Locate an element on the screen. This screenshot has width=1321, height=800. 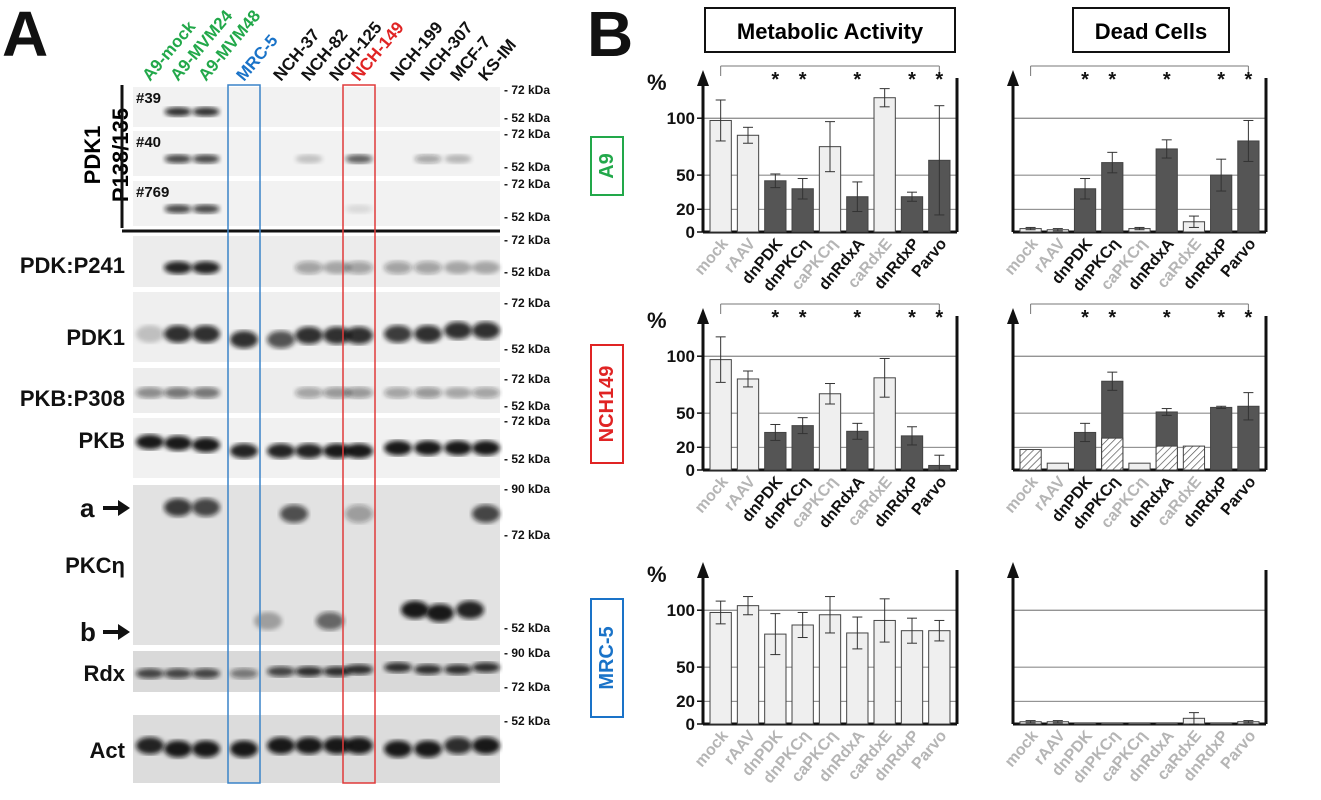
blot-label-pkb: PKB is located at coordinates (102, 440).